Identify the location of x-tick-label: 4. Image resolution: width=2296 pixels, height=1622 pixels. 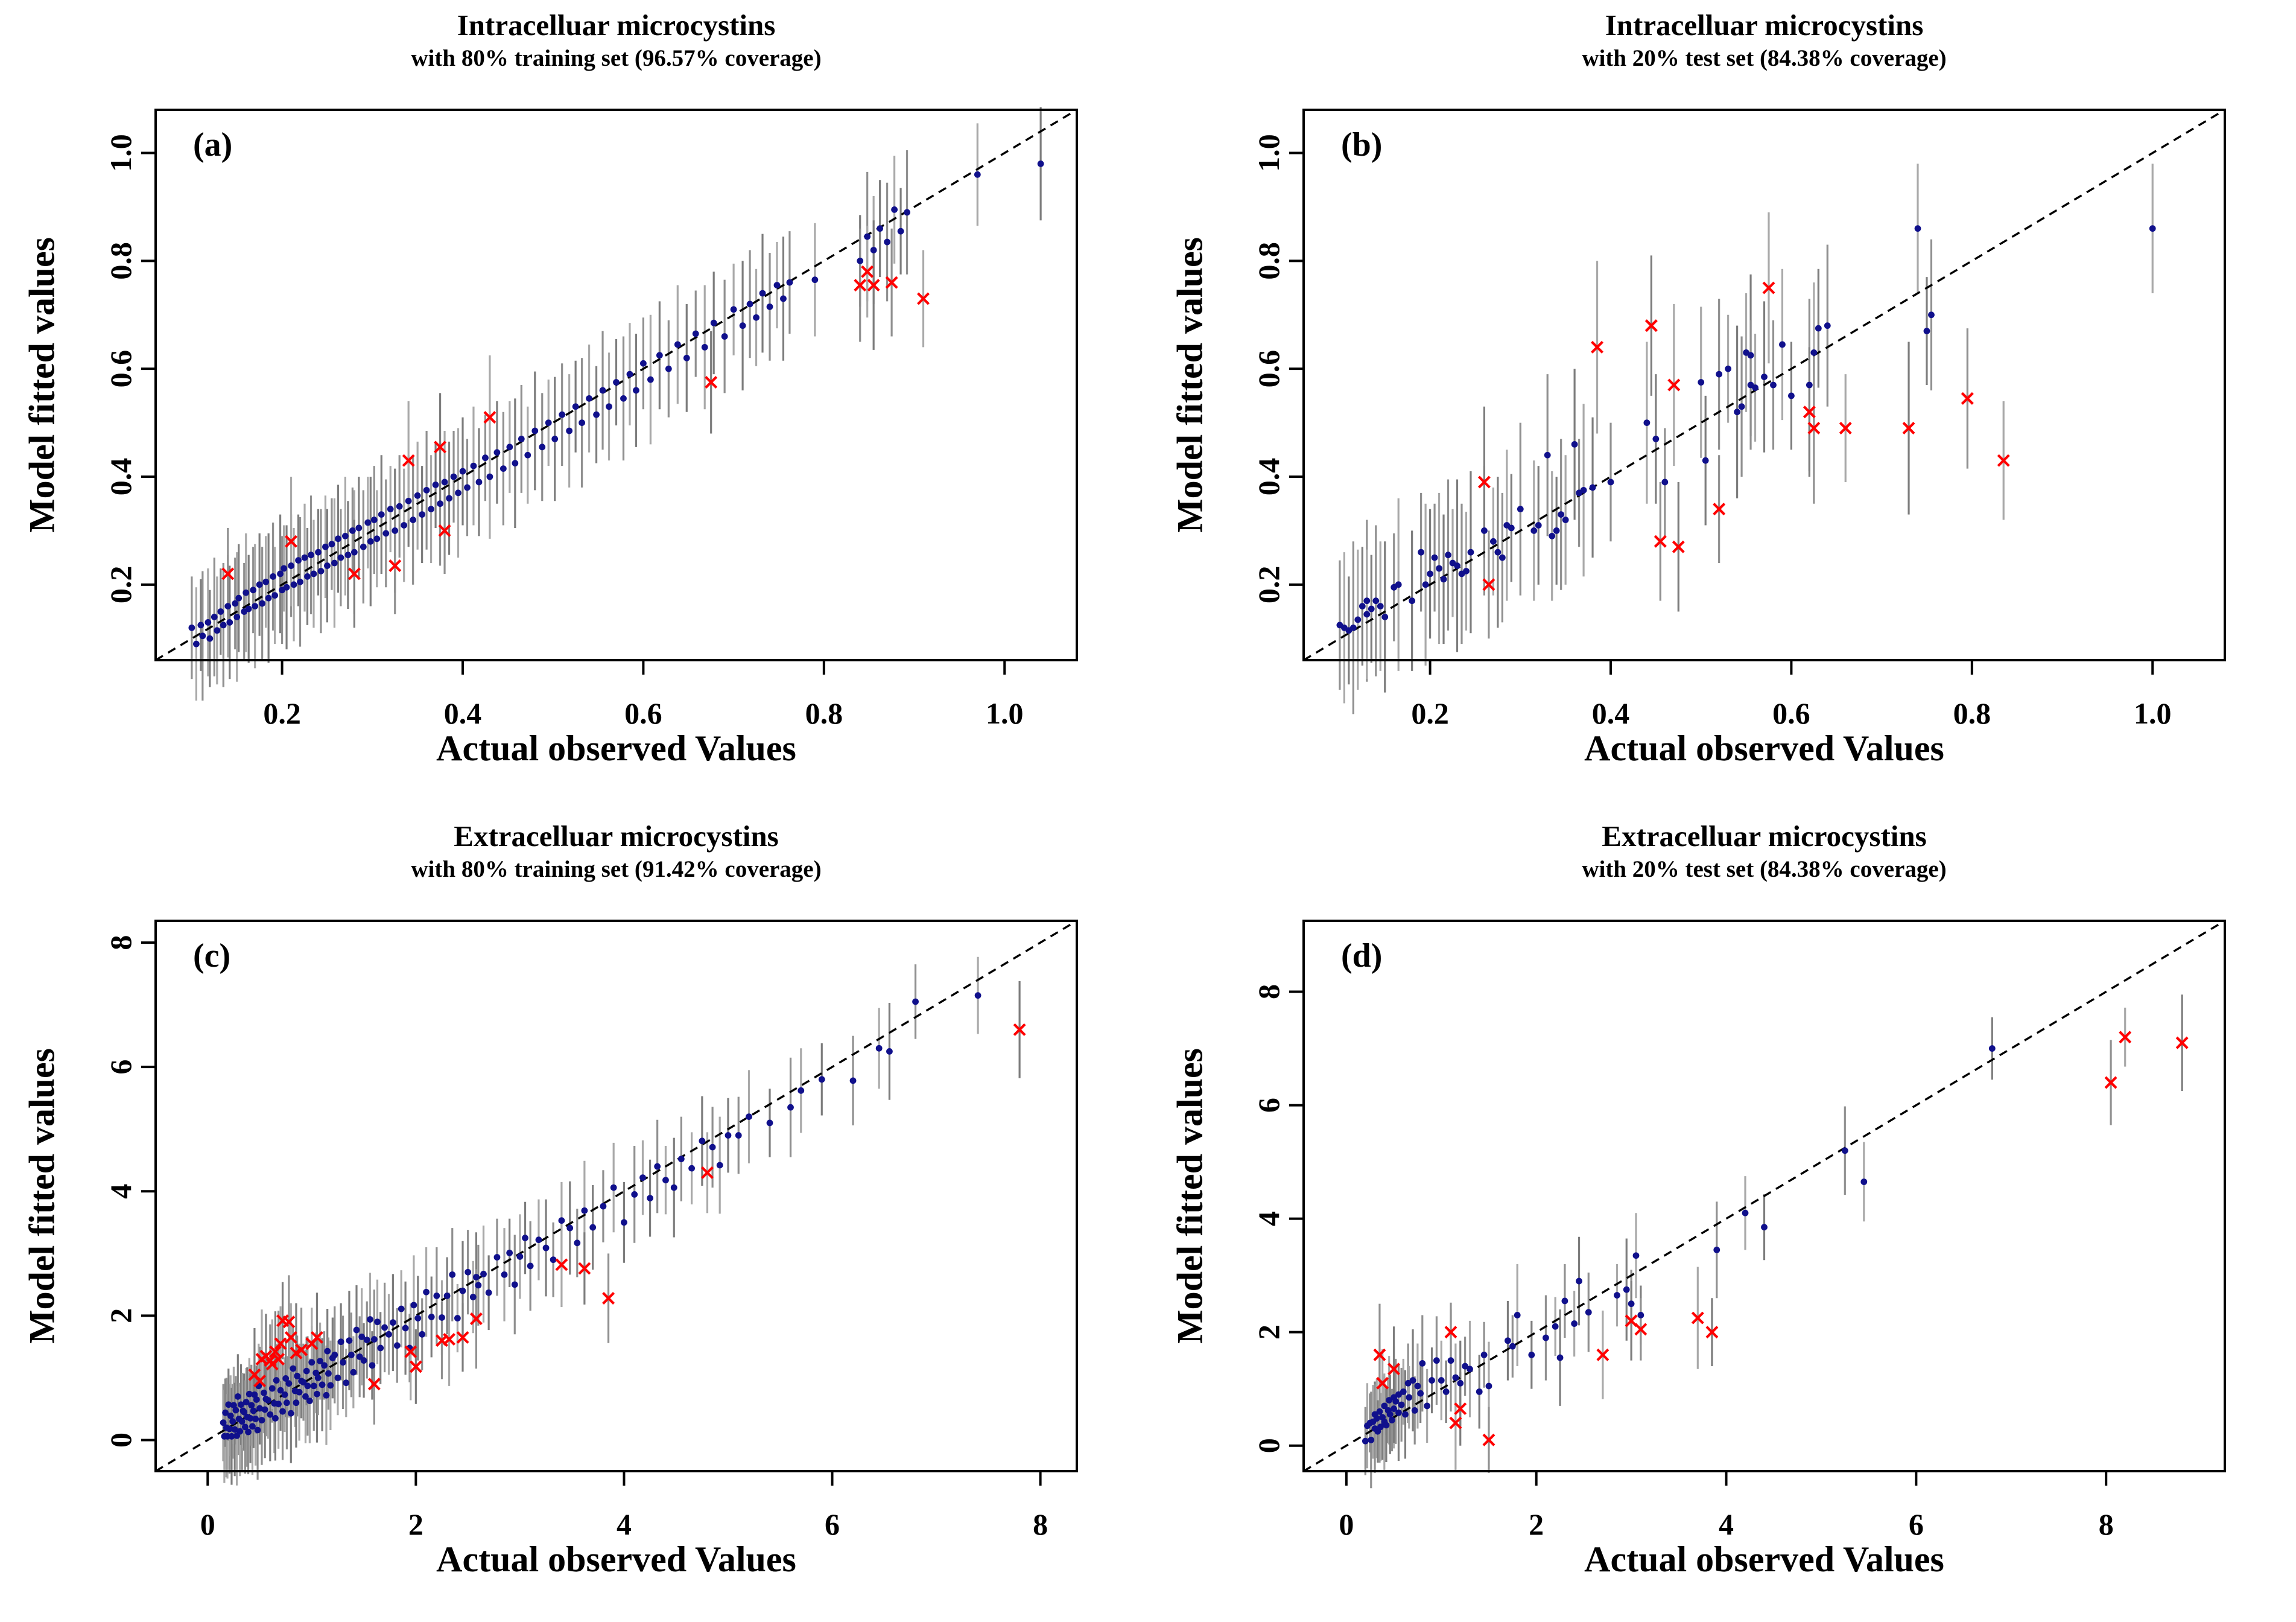
(624, 1524).